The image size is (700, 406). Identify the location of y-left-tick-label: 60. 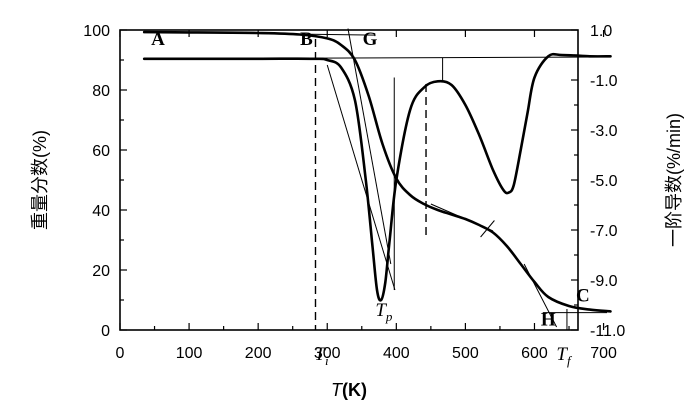
(101, 151).